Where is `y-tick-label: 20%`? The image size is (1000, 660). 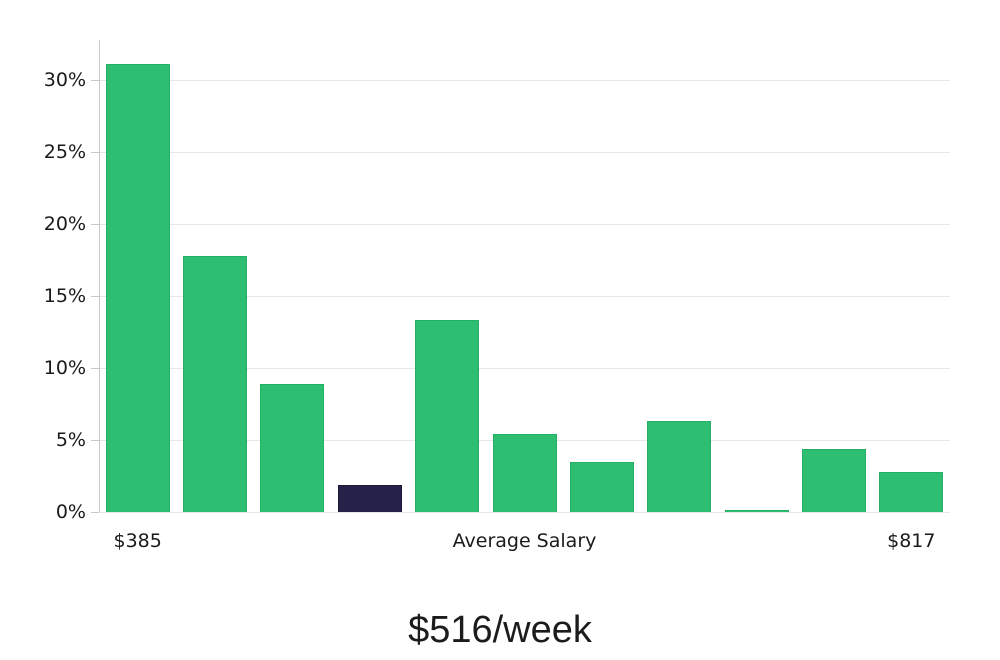
y-tick-label: 20% is located at coordinates (64, 224).